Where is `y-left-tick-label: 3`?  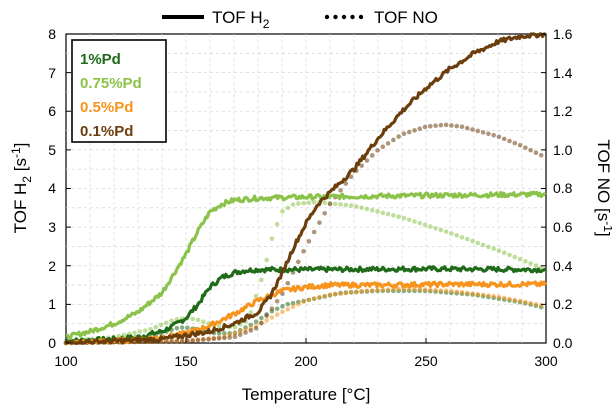 y-left-tick-label: 3 is located at coordinates (52, 227).